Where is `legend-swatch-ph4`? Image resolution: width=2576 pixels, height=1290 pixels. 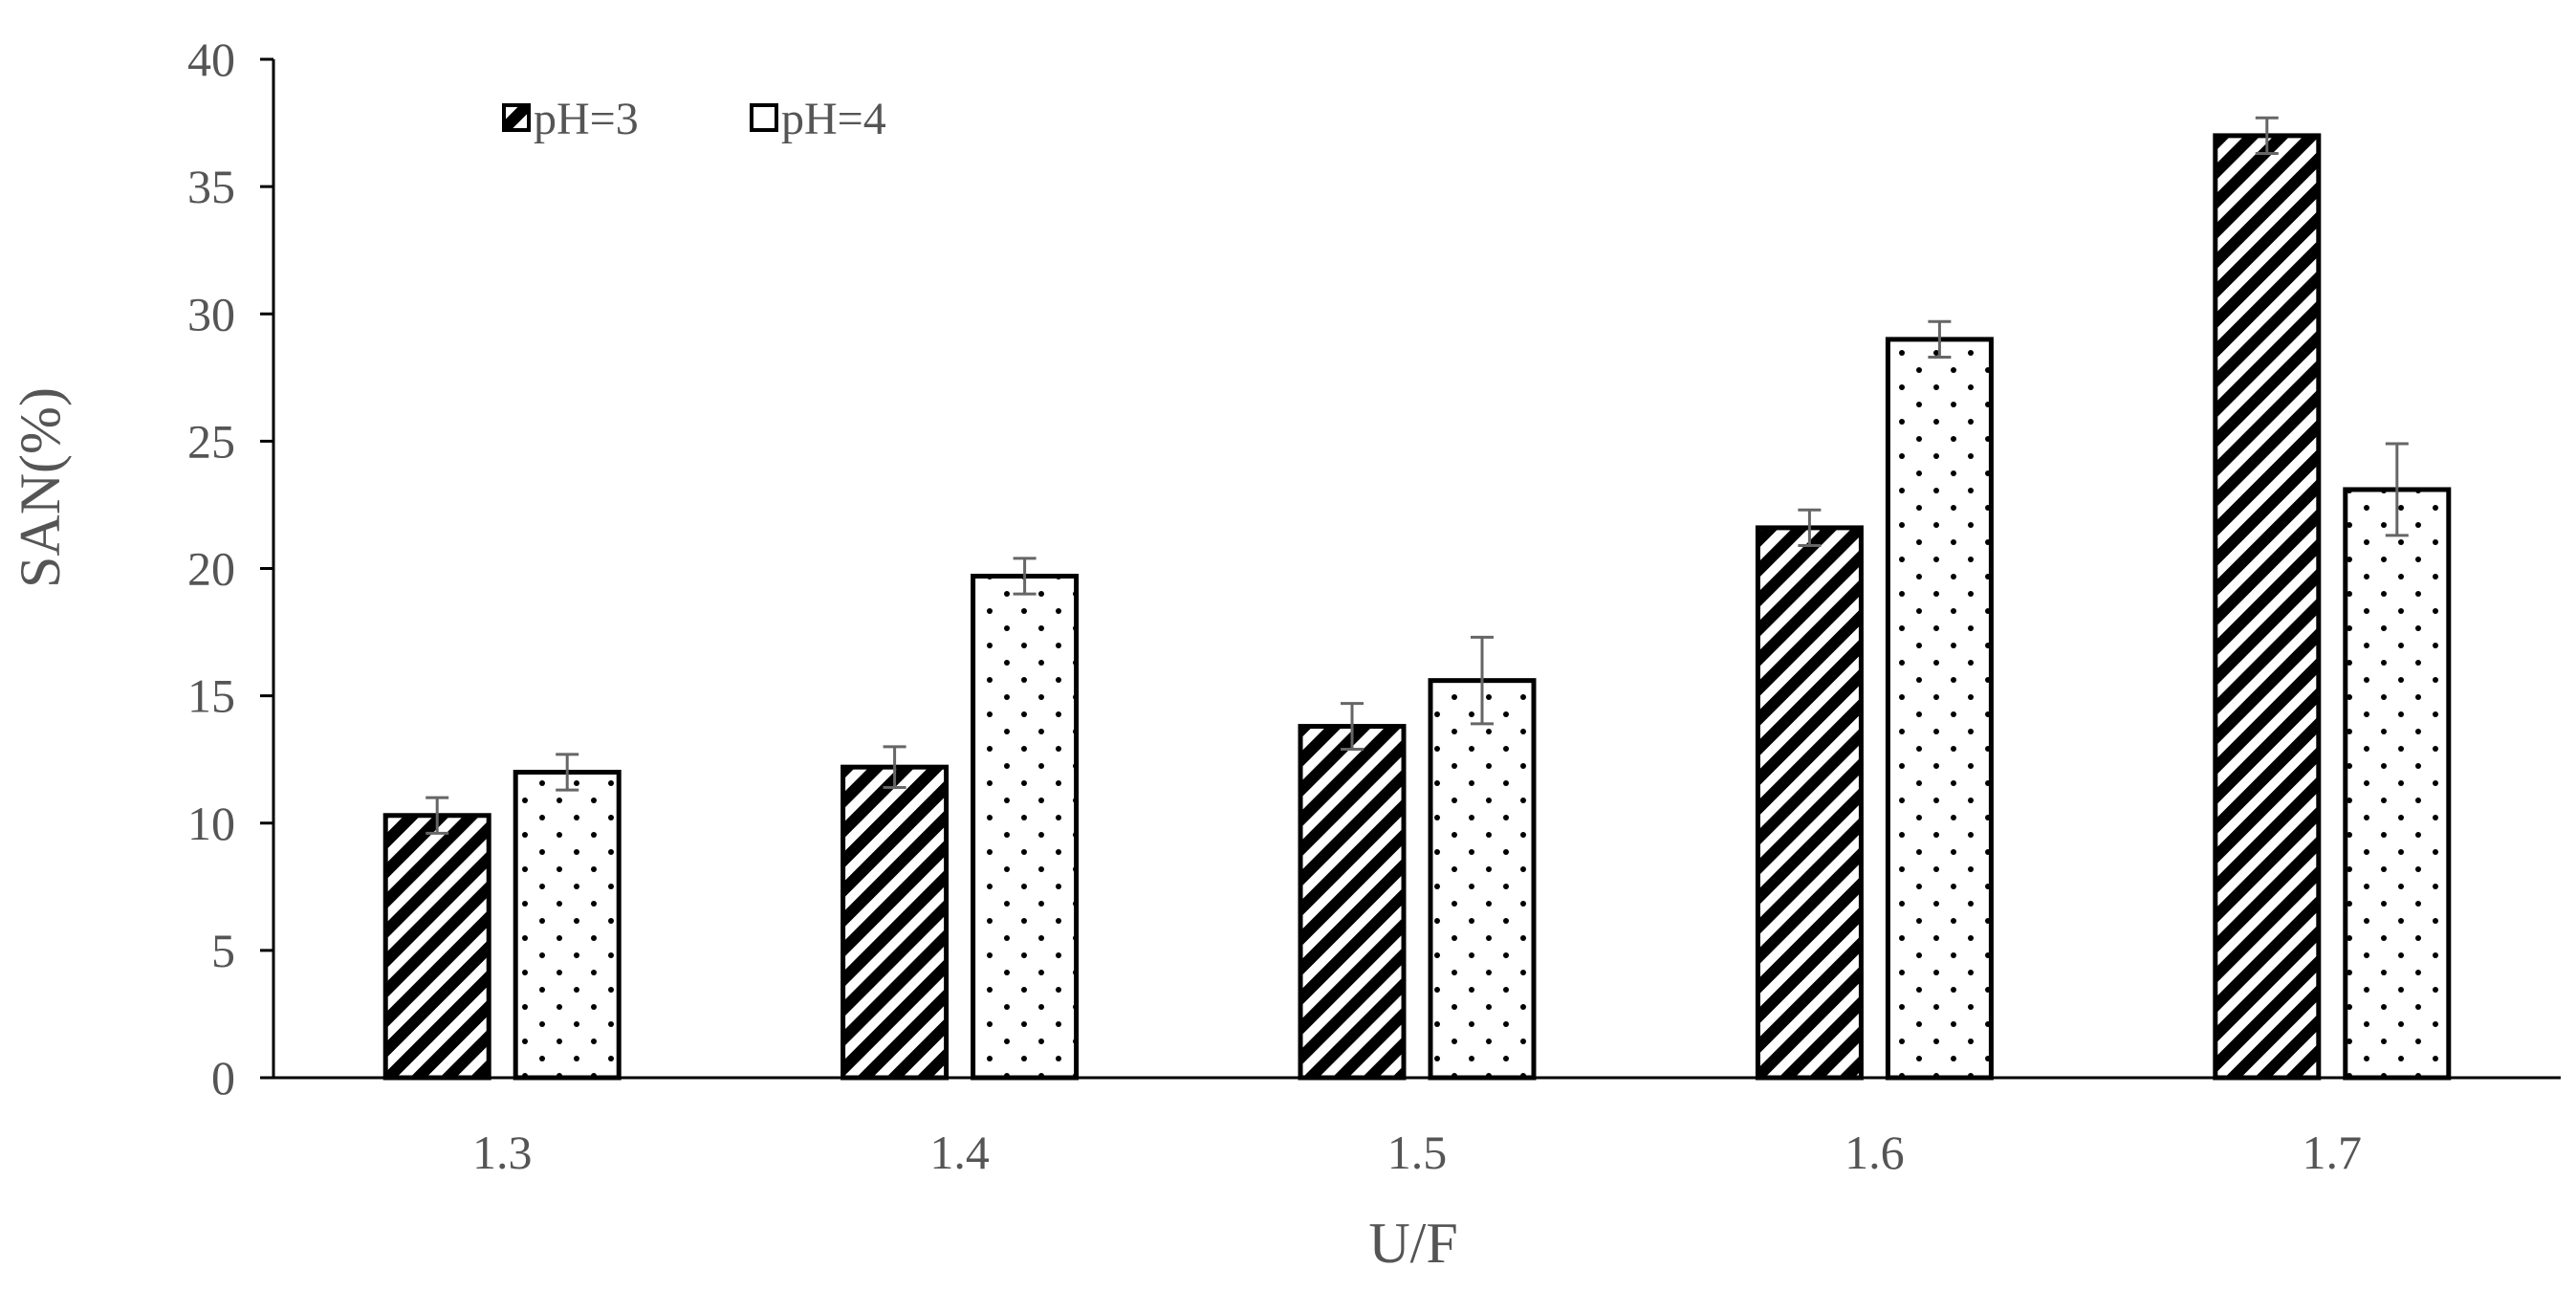 legend-swatch-ph4 is located at coordinates (764, 117).